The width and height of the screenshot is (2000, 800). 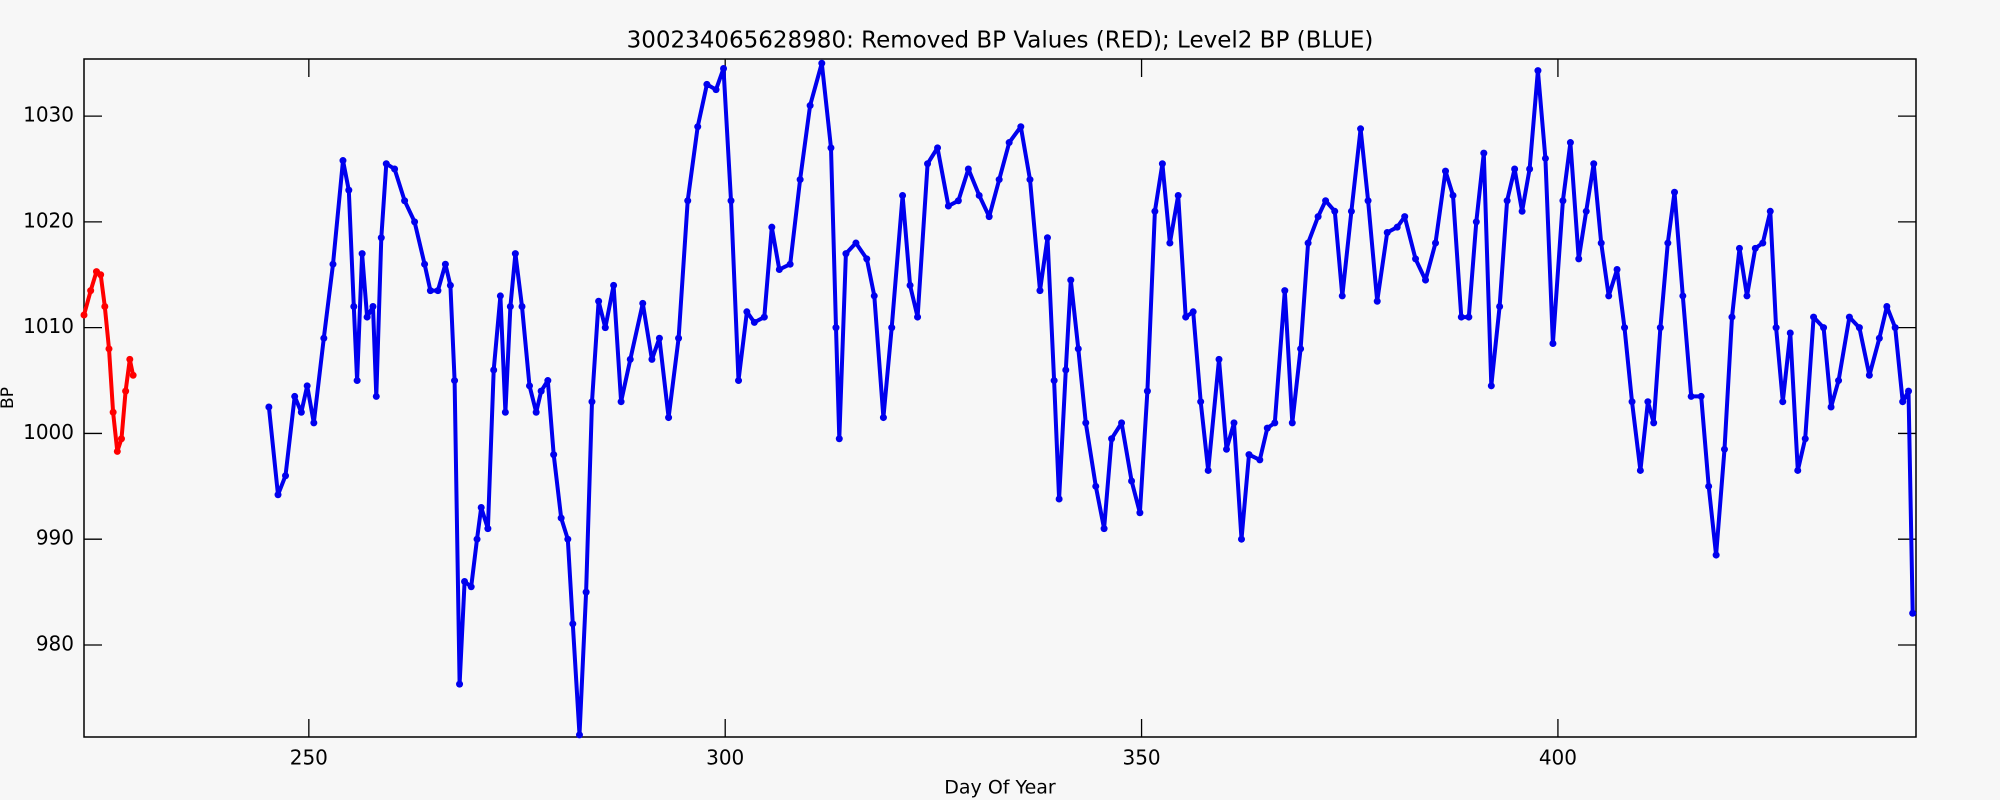 What do you see at coordinates (725, 758) in the screenshot?
I see `x-tick-label: 300` at bounding box center [725, 758].